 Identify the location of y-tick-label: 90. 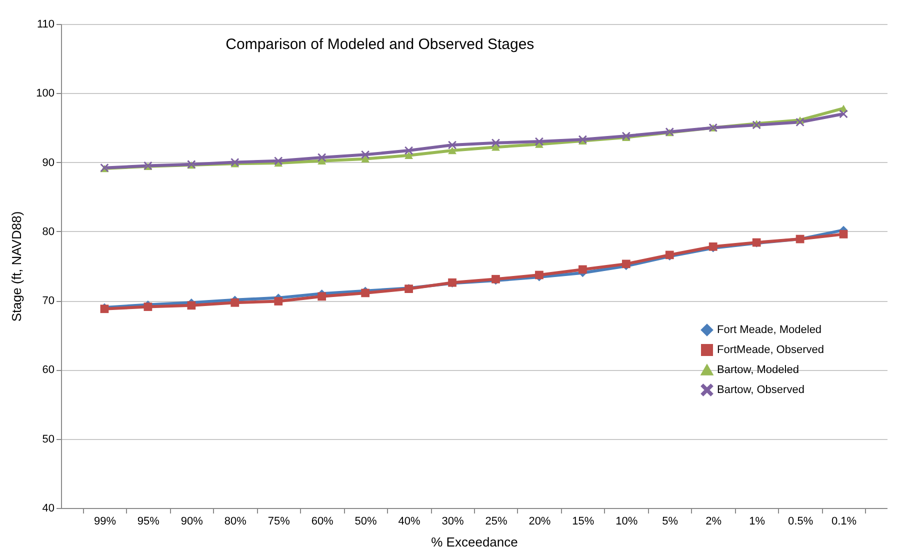
(48, 162).